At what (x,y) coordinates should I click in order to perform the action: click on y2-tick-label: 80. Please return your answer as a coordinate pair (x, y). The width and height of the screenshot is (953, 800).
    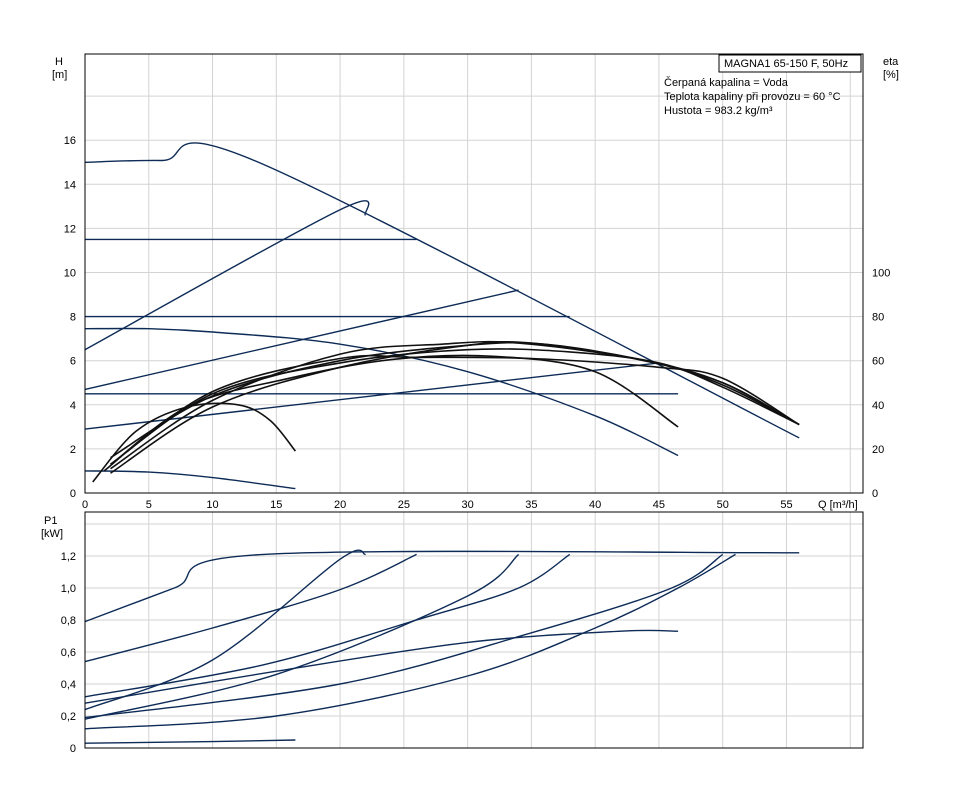
    Looking at the image, I should click on (878, 318).